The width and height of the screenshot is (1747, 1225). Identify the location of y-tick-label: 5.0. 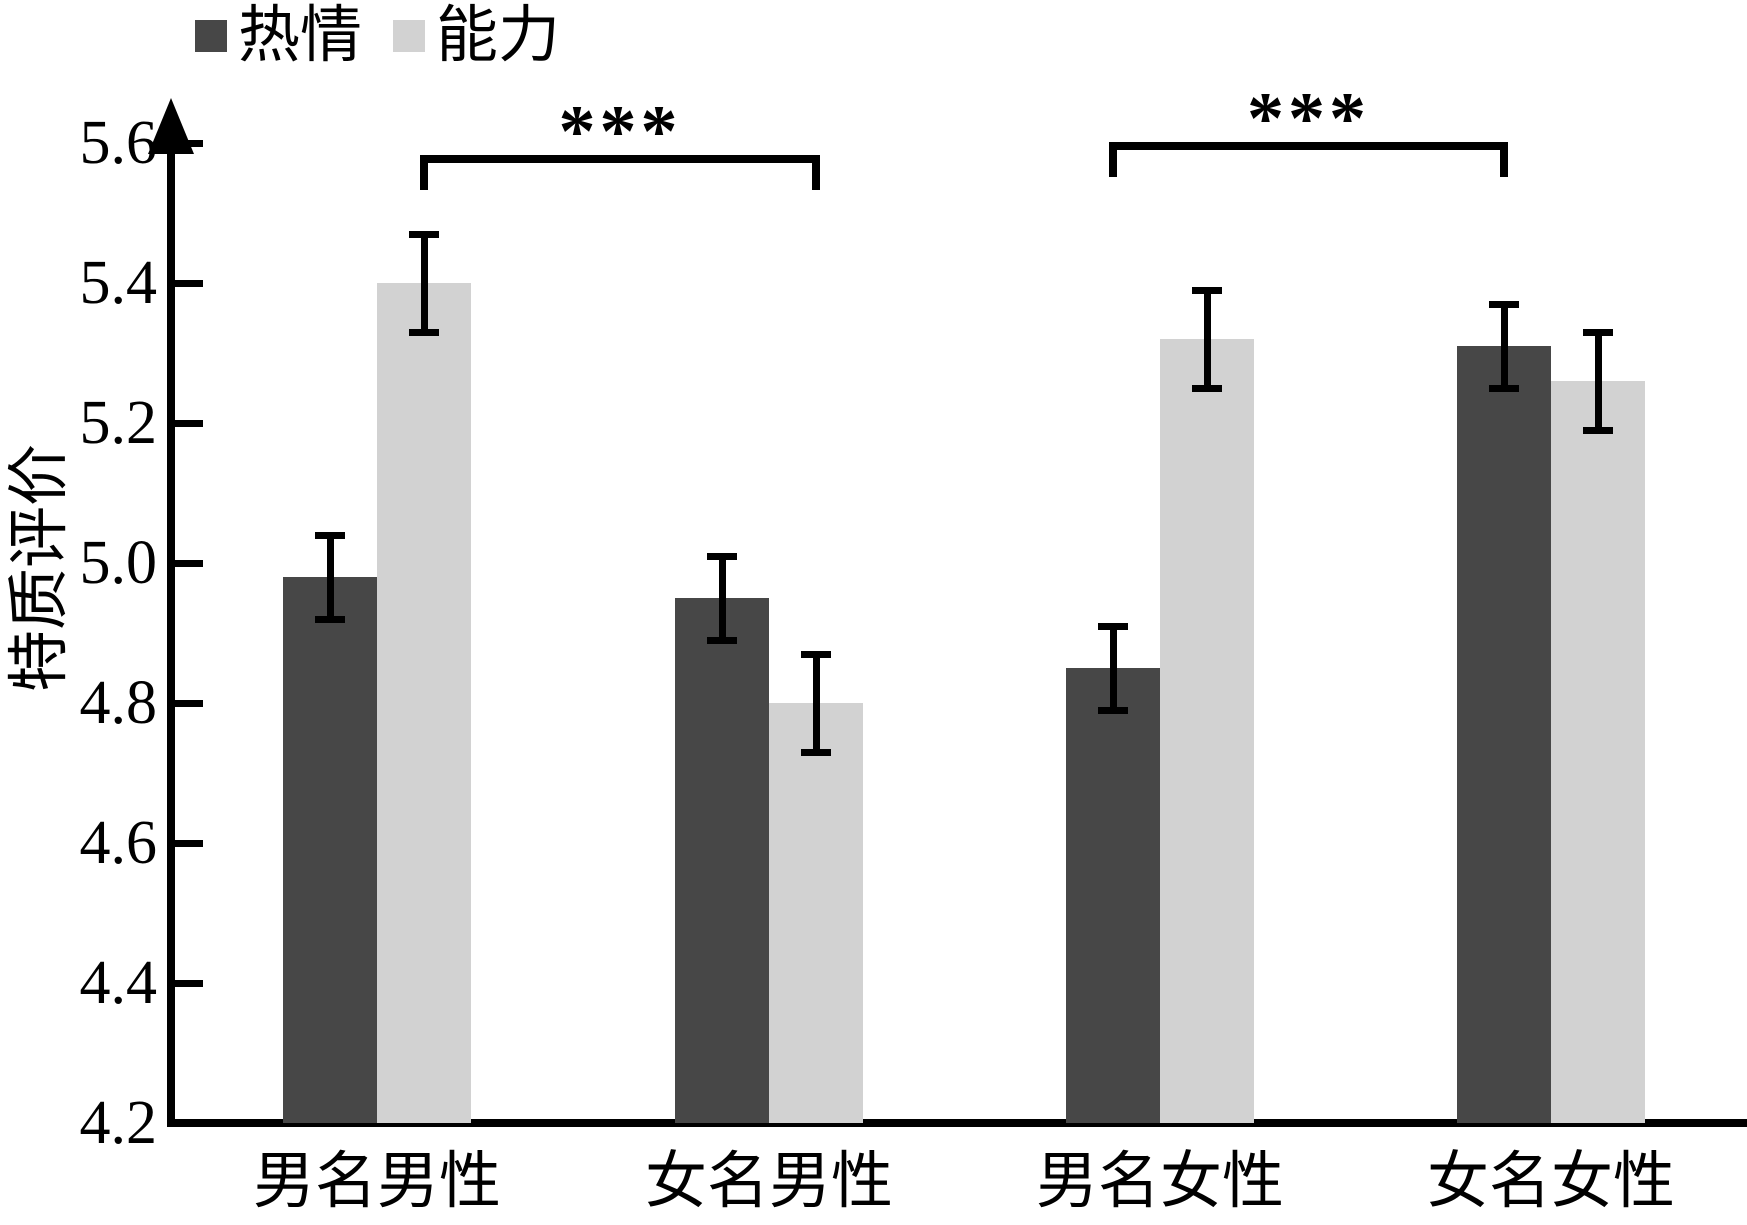
(118, 563).